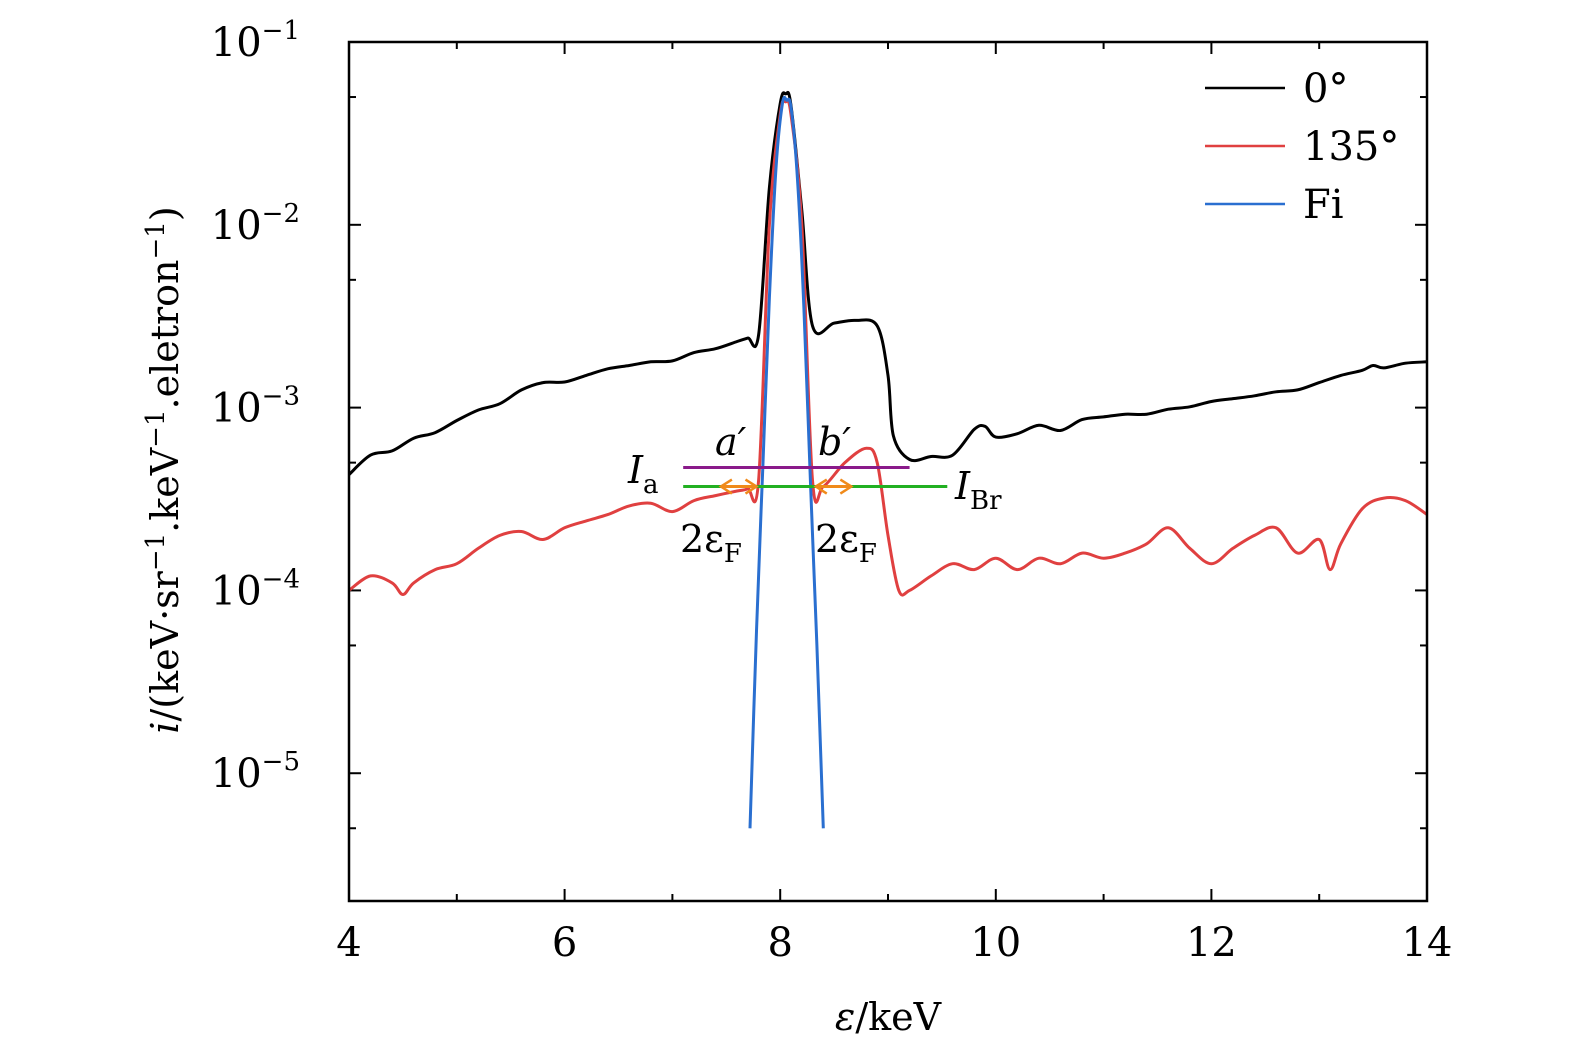 The image size is (1575, 1053). Describe the element at coordinates (711, 543) in the screenshot. I see `annotation-2ef-left: 2εF` at that location.